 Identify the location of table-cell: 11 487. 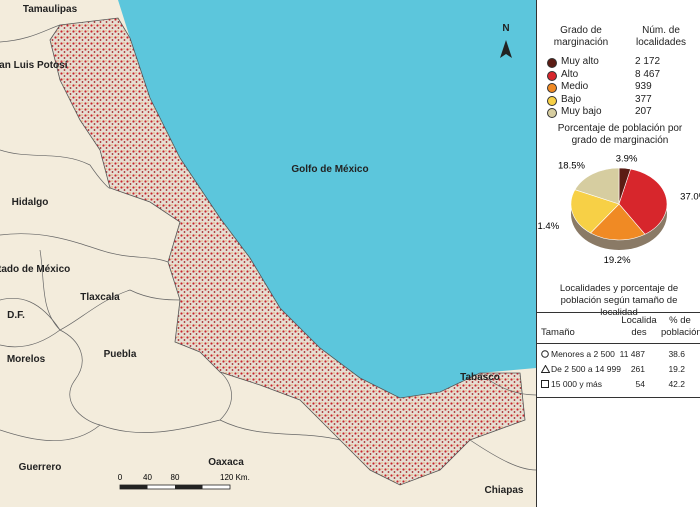
(632, 354).